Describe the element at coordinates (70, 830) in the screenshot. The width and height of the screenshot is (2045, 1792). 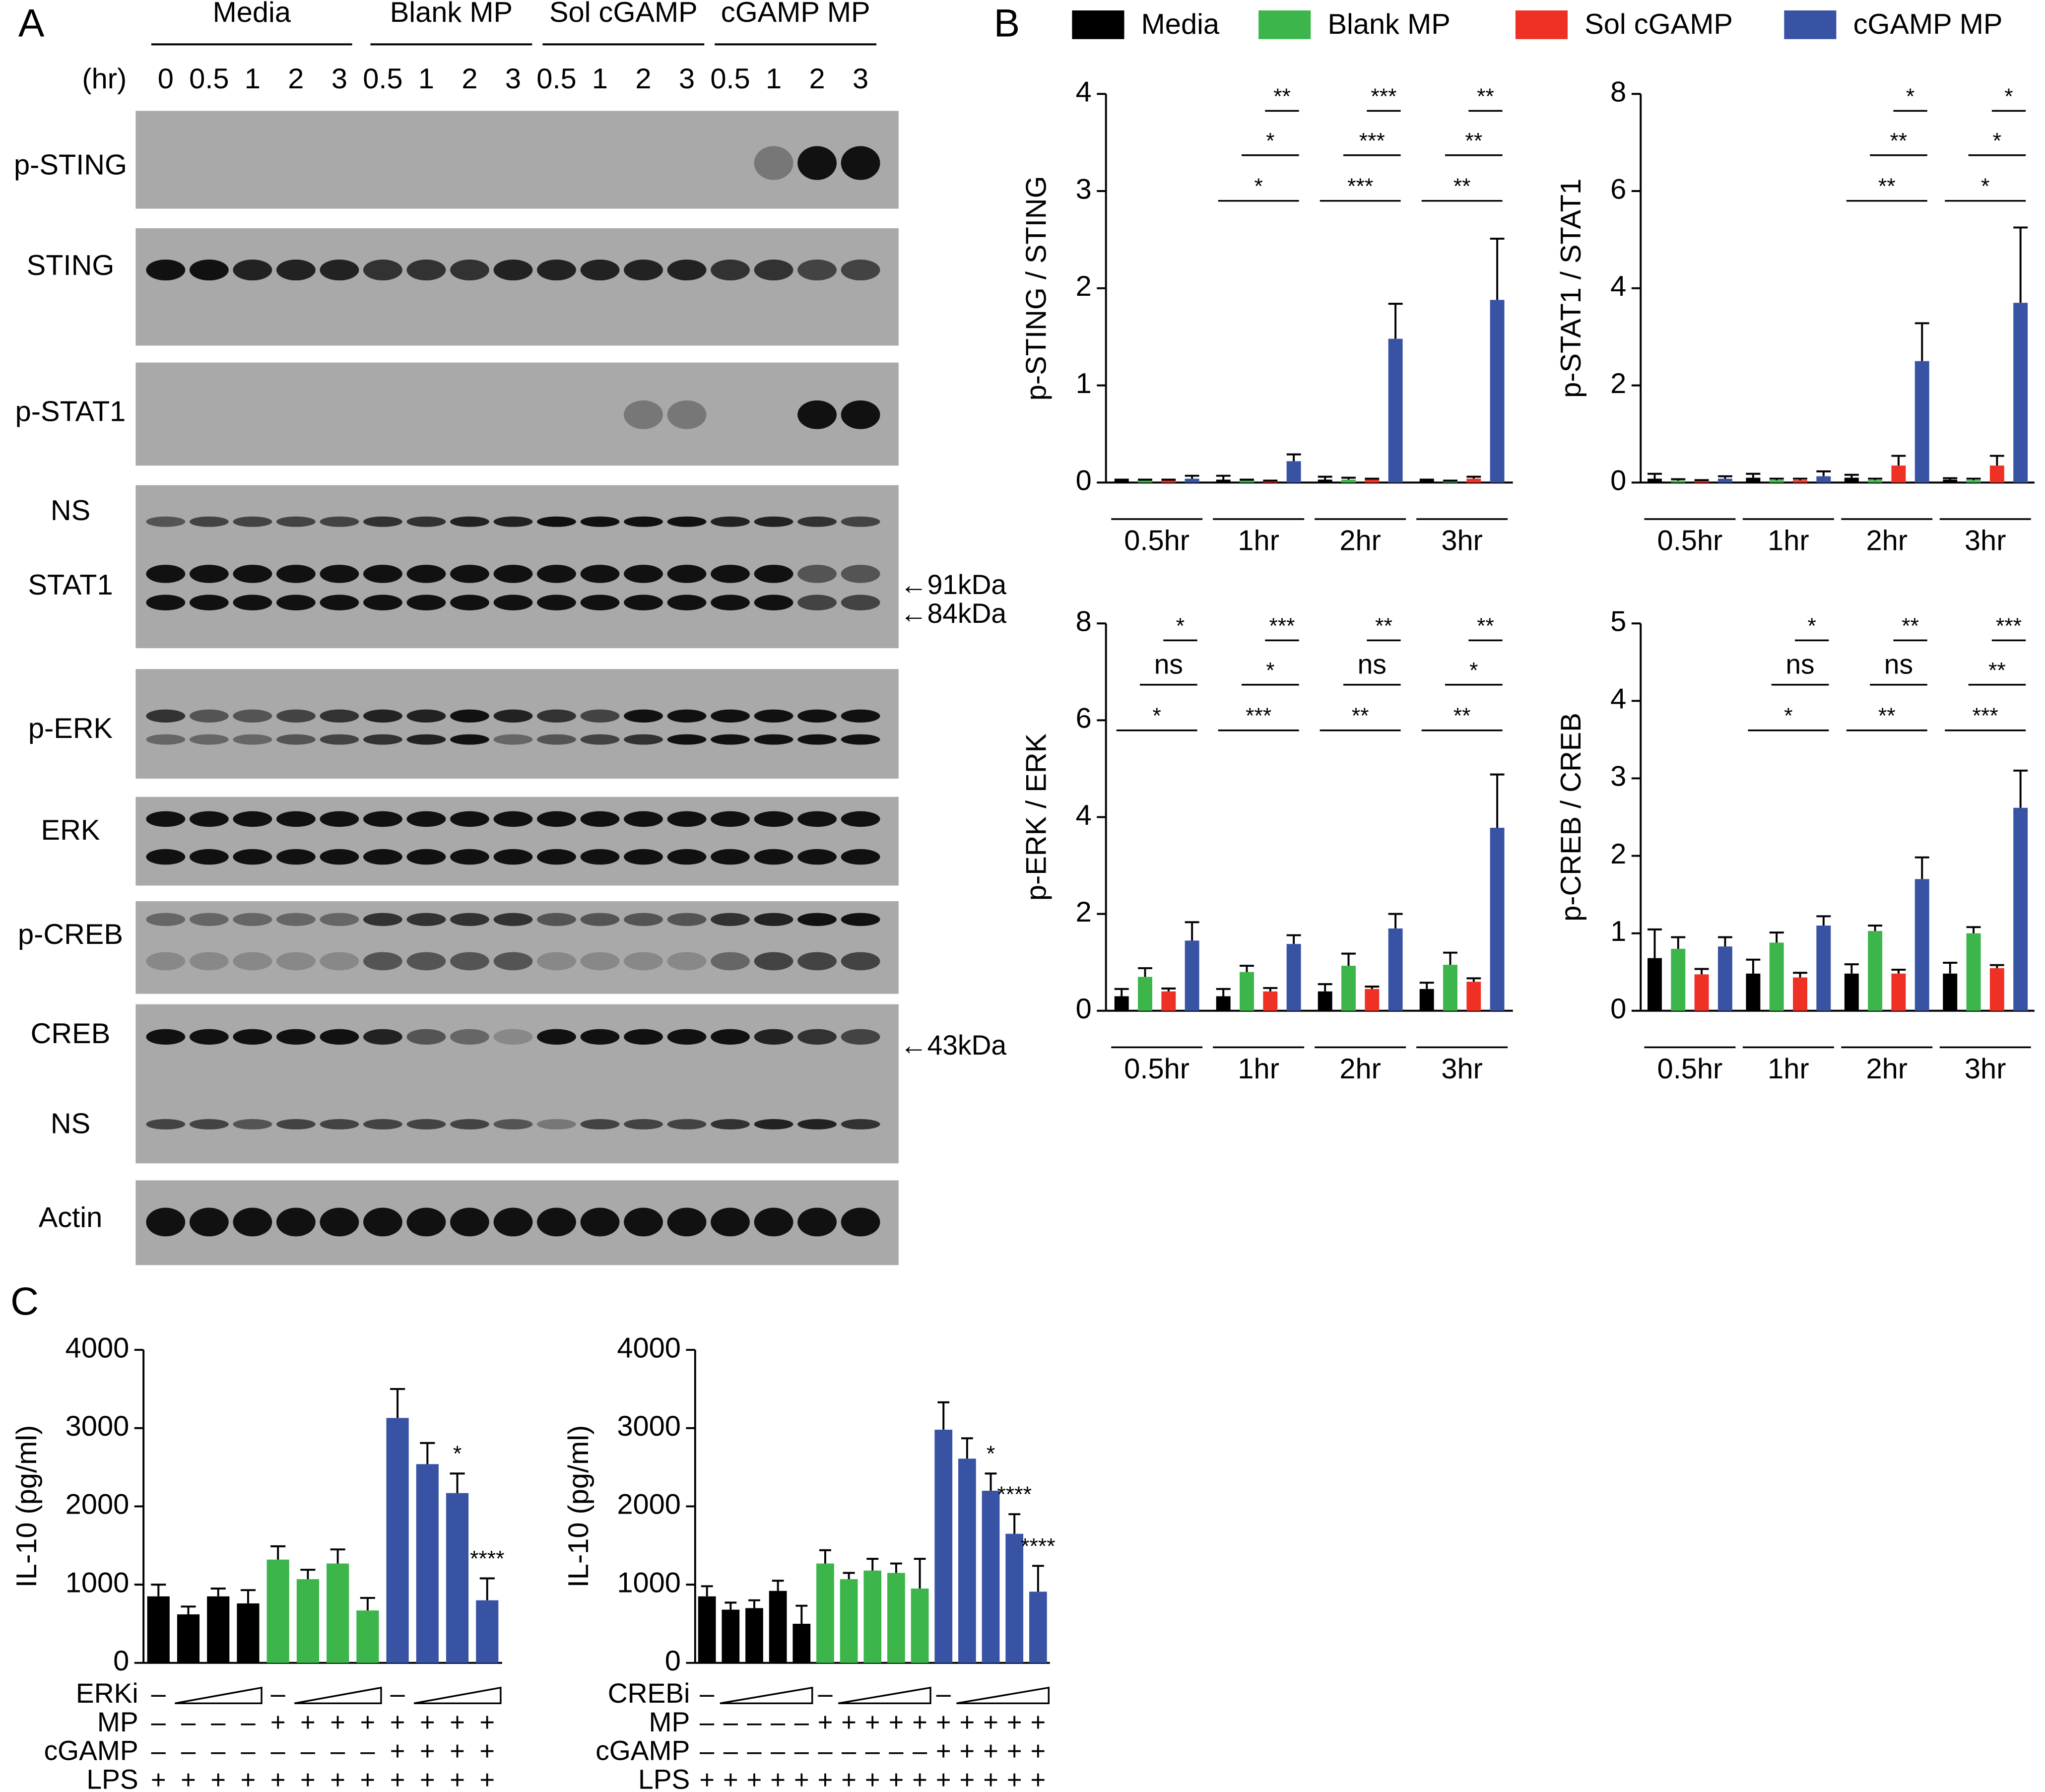
I see `row-label: ERK` at that location.